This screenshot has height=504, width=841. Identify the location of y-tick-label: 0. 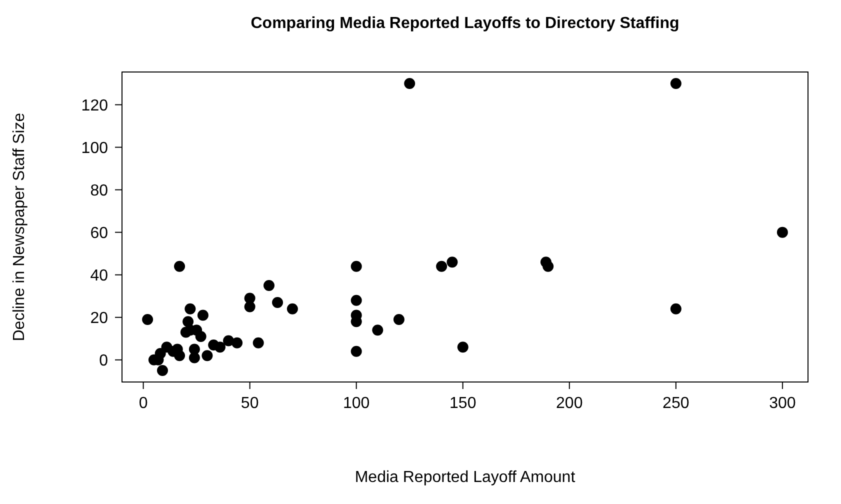
(103, 361).